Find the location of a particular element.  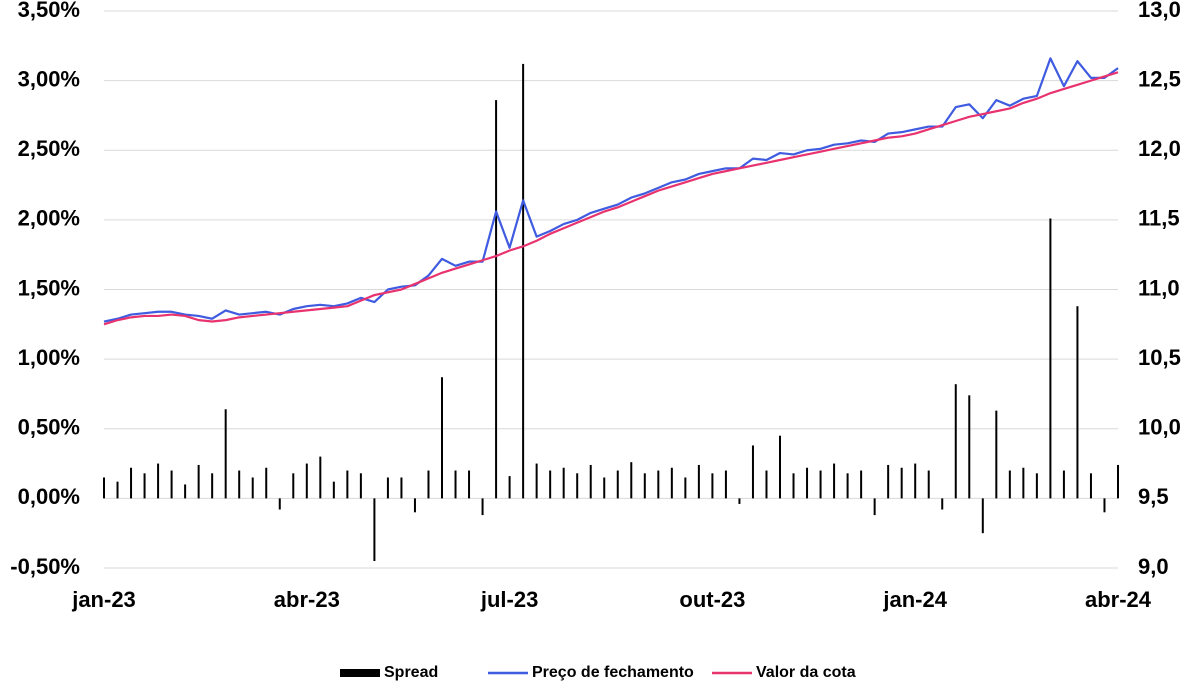

y2-tick-label: 13,0 is located at coordinates (1159, 11).